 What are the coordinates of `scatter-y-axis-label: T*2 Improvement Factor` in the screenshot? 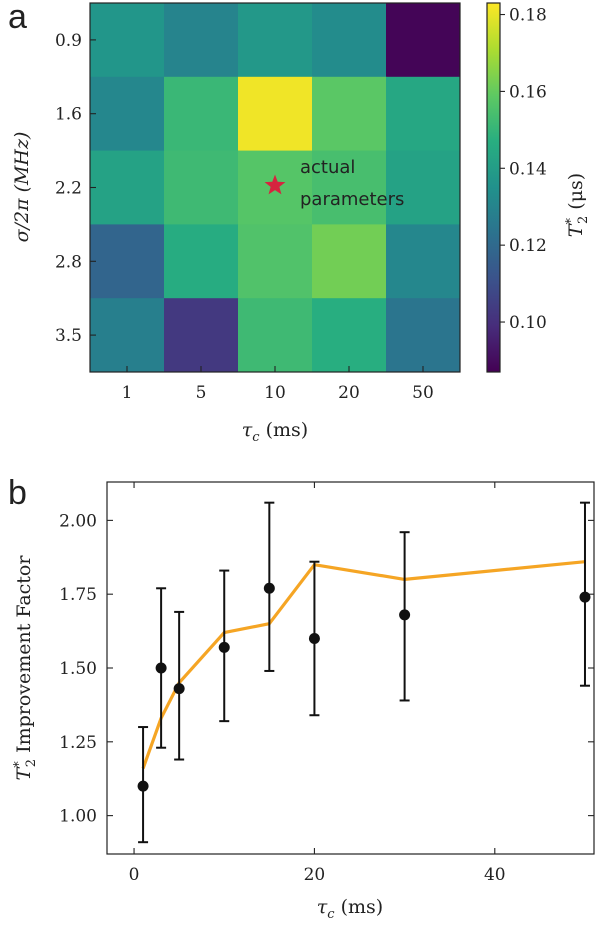 It's located at (25, 668).